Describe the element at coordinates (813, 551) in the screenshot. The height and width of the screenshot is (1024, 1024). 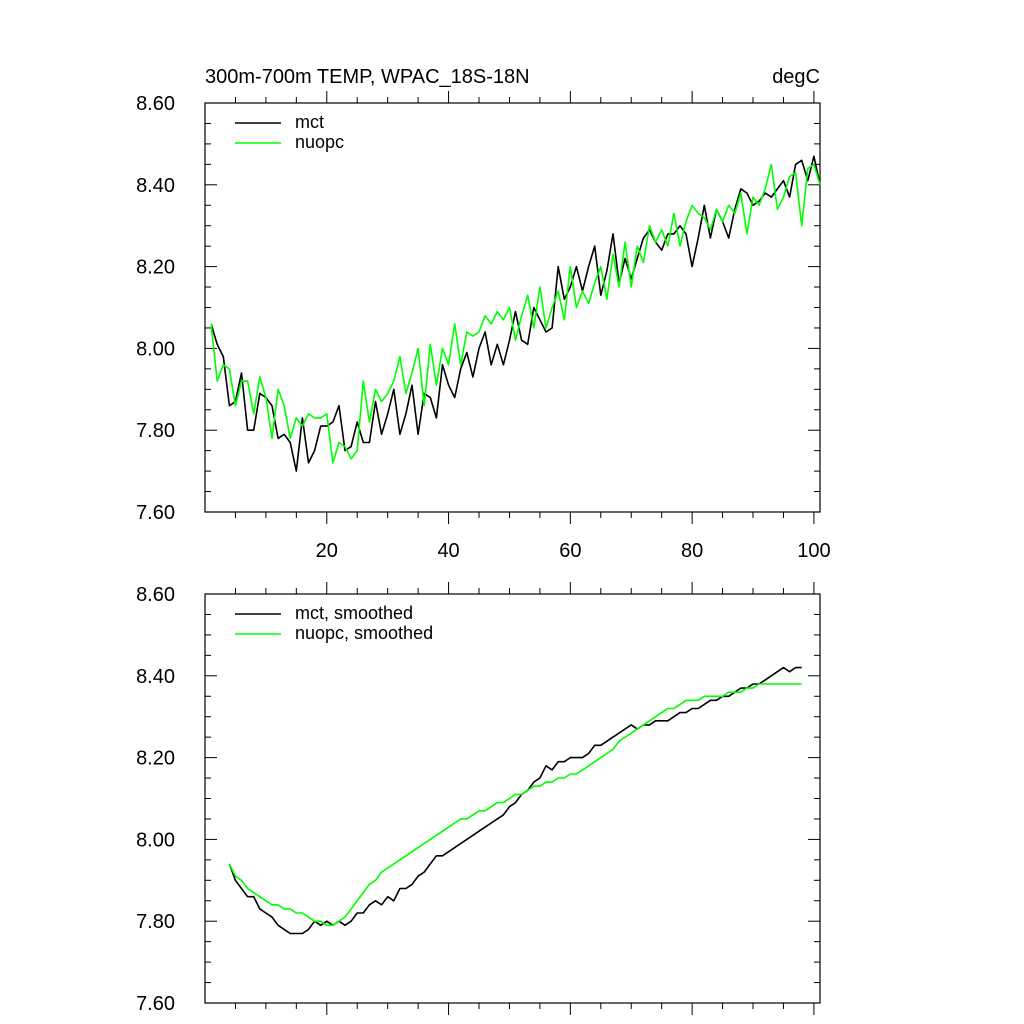
I see `x-tick-label: 100` at that location.